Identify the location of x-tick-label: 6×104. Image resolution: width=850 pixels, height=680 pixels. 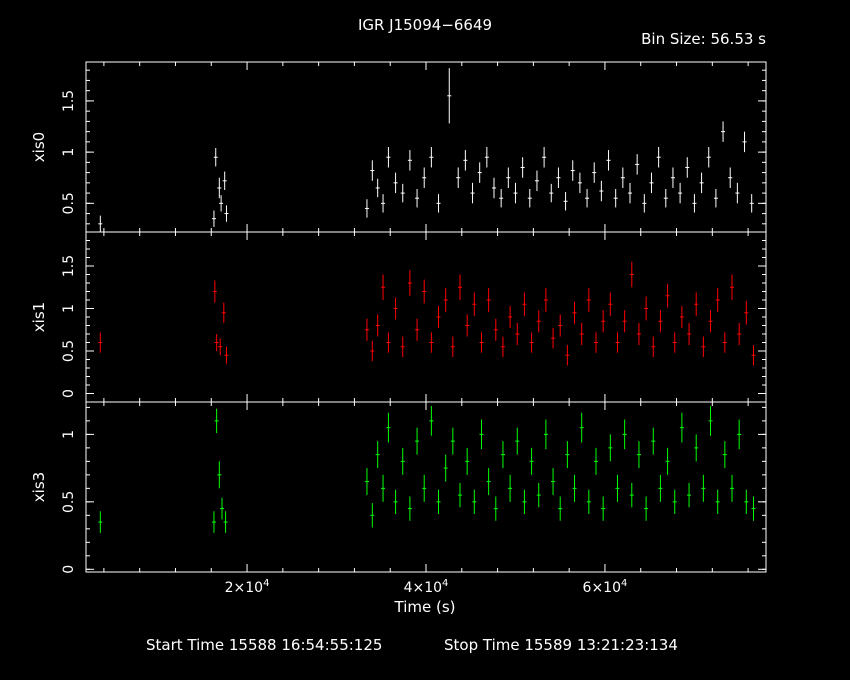
(605, 587).